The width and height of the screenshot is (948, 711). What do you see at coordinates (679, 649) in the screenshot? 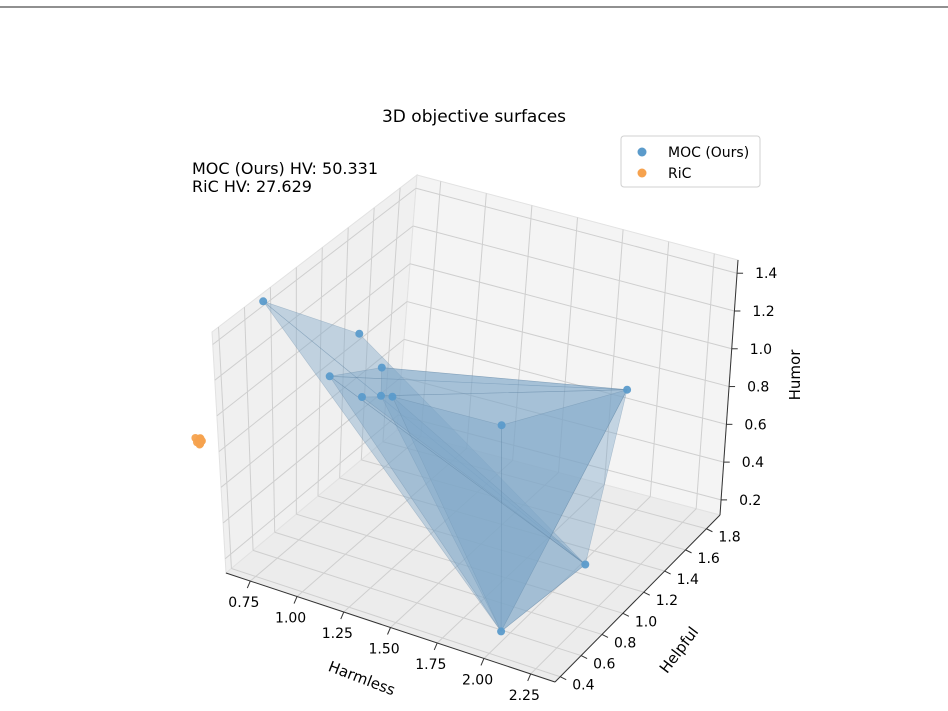
I see `y-axis-label: Helpful` at bounding box center [679, 649].